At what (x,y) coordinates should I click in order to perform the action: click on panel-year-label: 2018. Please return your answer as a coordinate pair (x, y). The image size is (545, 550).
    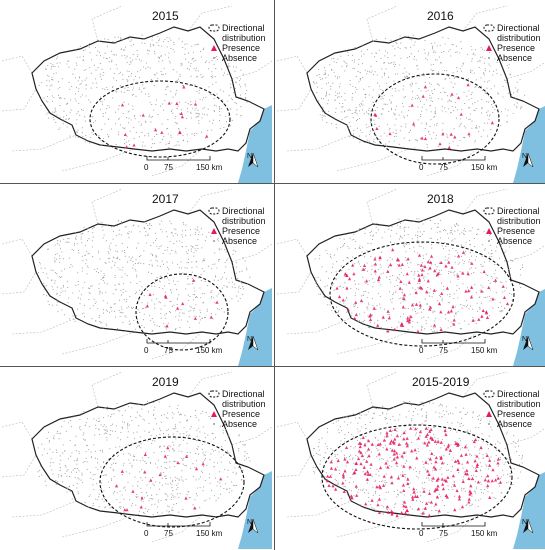
    Looking at the image, I should click on (440, 199).